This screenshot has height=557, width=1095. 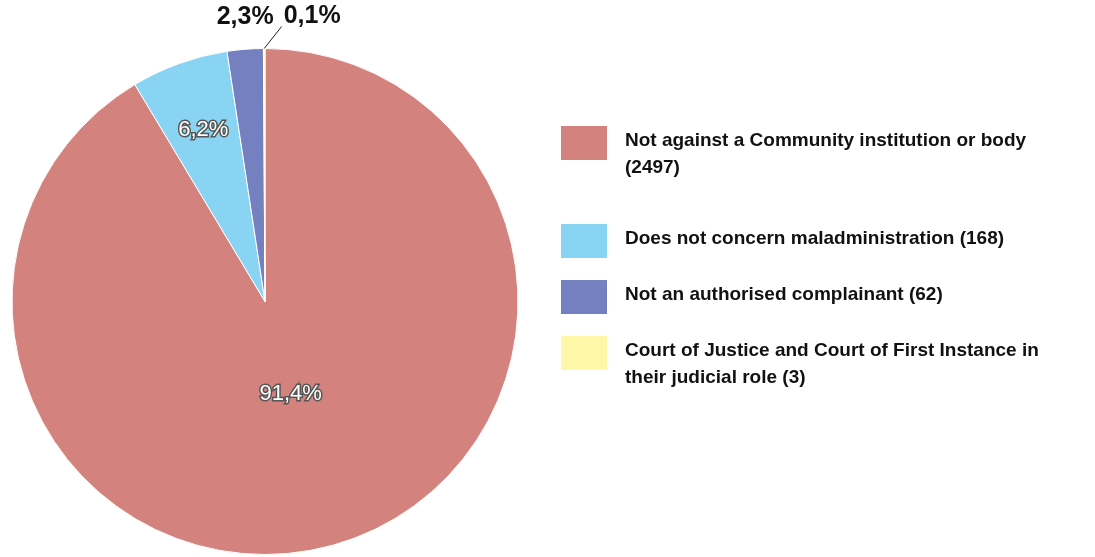 I want to click on data-label: 91,4%, so click(x=290, y=393).